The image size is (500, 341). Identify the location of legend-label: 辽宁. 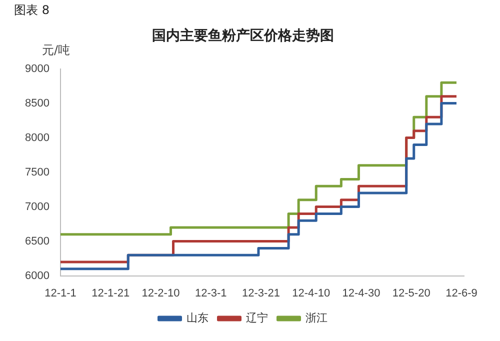
(257, 317).